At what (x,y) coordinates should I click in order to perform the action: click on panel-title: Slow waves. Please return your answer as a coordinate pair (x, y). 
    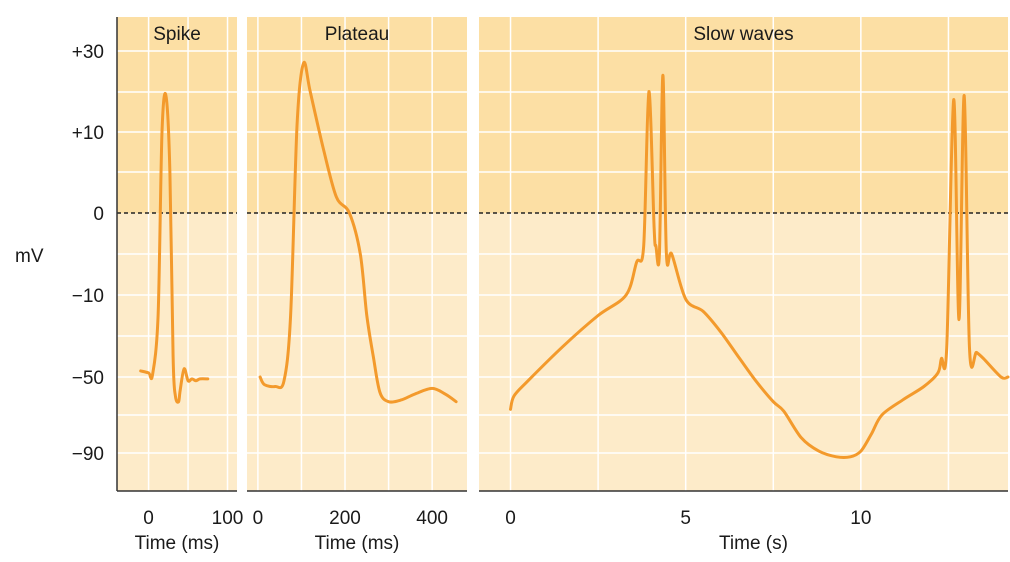
    Looking at the image, I should click on (743, 34).